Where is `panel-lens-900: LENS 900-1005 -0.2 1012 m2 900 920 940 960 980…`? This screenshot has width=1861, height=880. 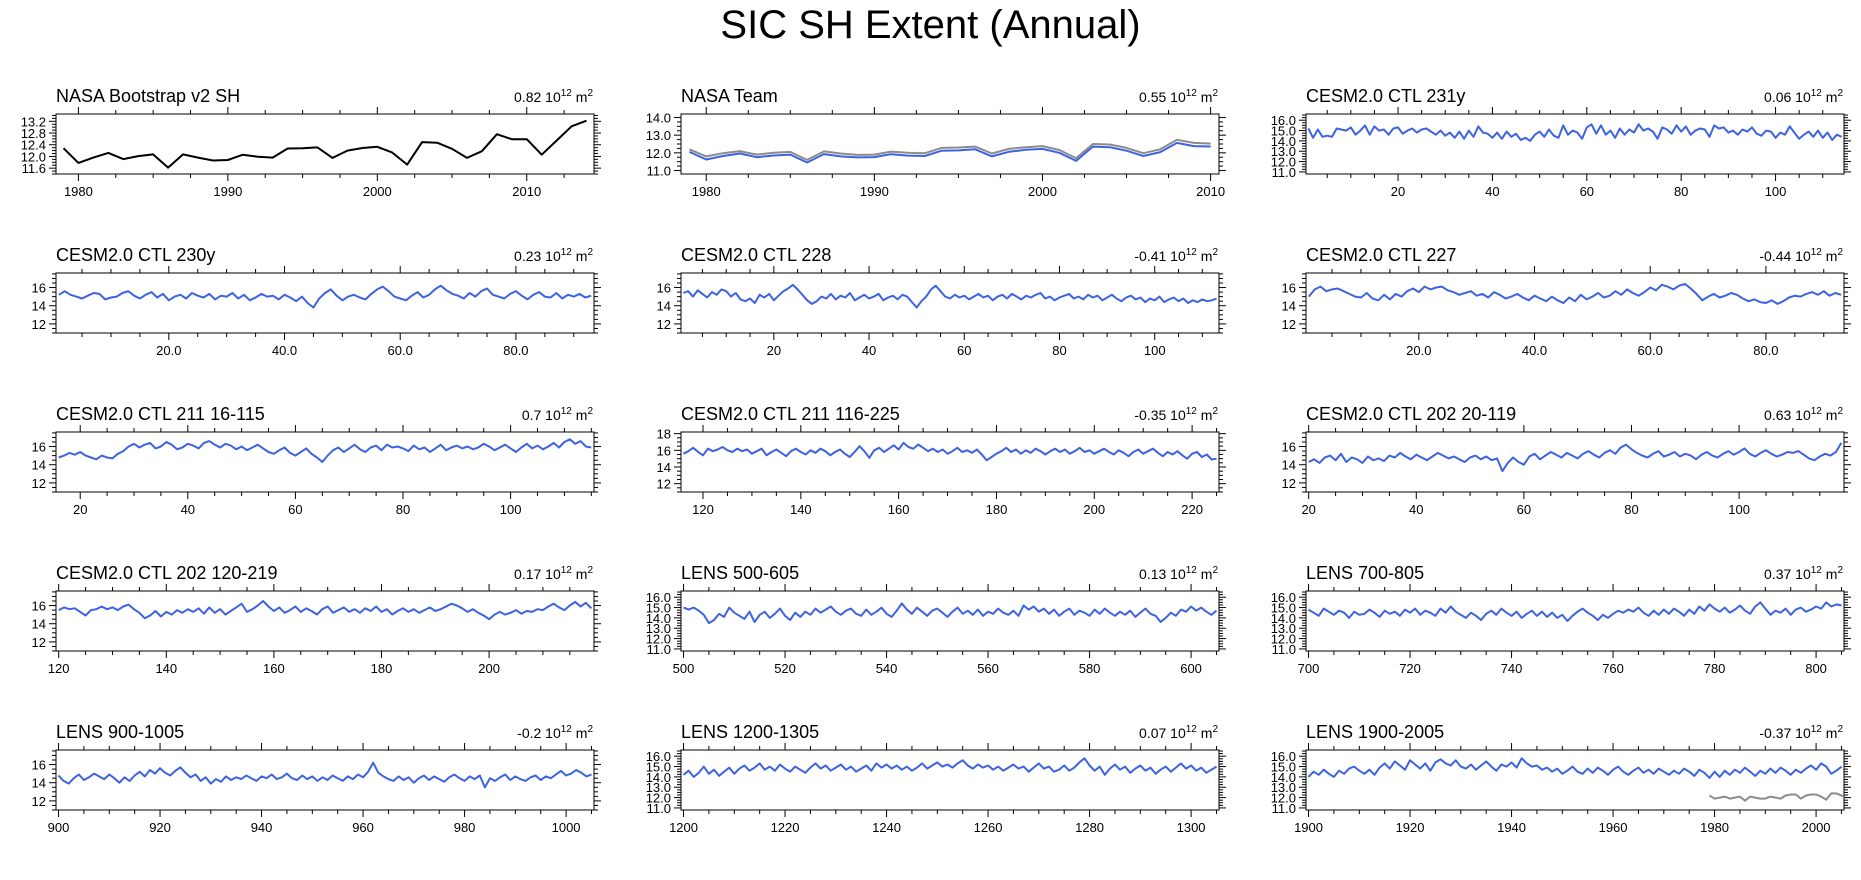 panel-lens-900: LENS 900-1005 -0.2 1012 m2 900 920 940 960 980… is located at coordinates (316, 778).